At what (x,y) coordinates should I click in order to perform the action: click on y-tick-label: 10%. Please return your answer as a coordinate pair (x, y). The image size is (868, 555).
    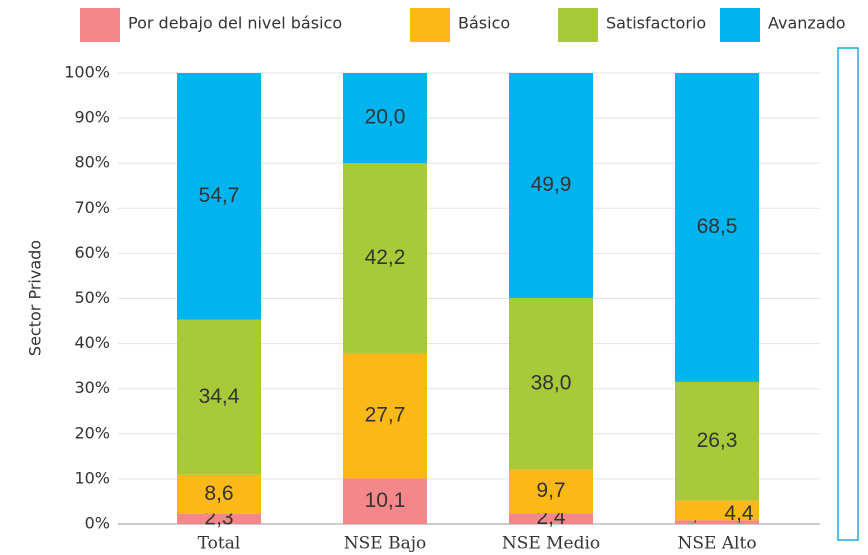
    Looking at the image, I should click on (92, 477).